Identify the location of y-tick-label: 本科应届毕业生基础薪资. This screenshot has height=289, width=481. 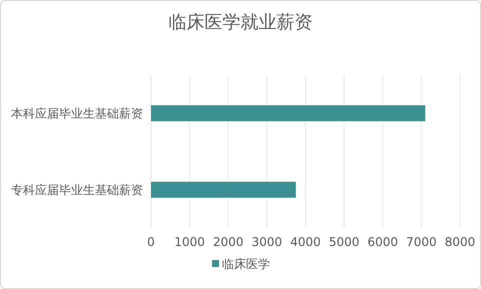
(77, 113).